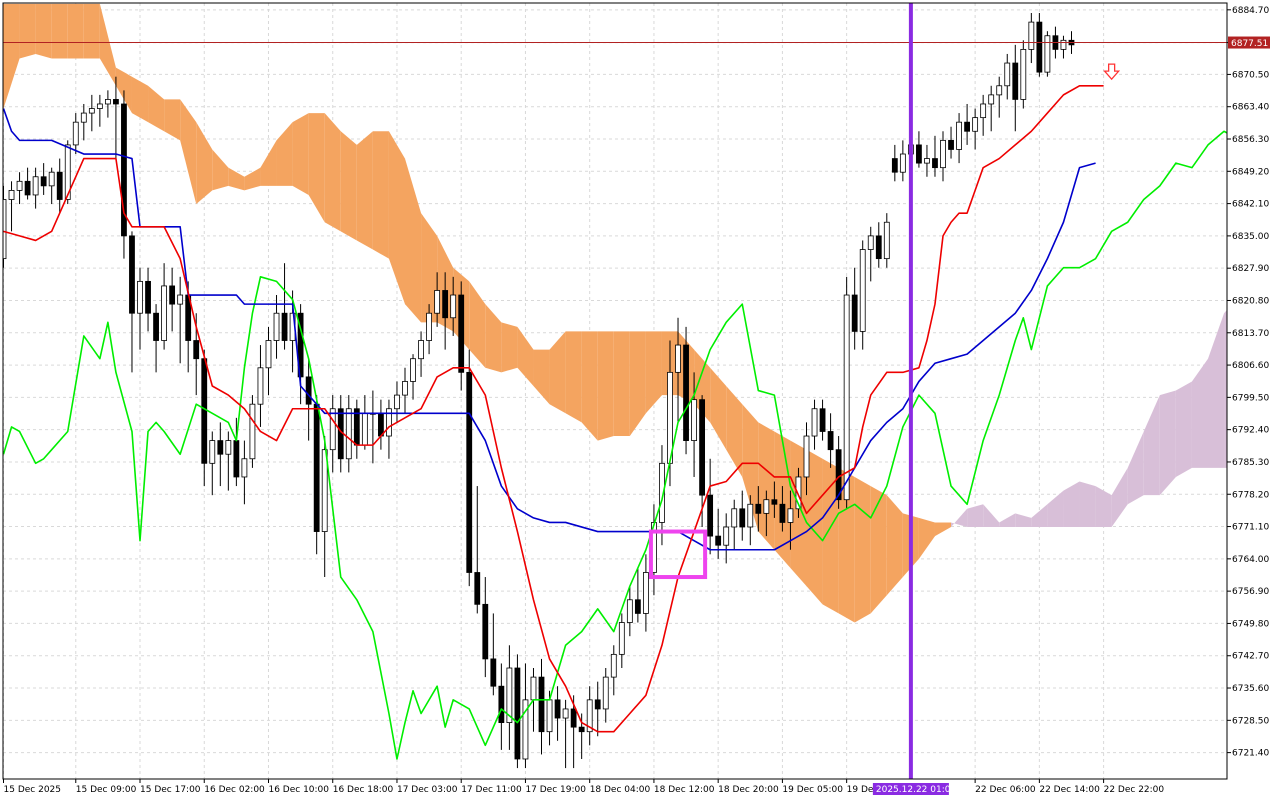 This screenshot has width=1280, height=800. Describe the element at coordinates (620, 790) in the screenshot. I see `x-tick-label: 18 Dec 04:00` at that location.